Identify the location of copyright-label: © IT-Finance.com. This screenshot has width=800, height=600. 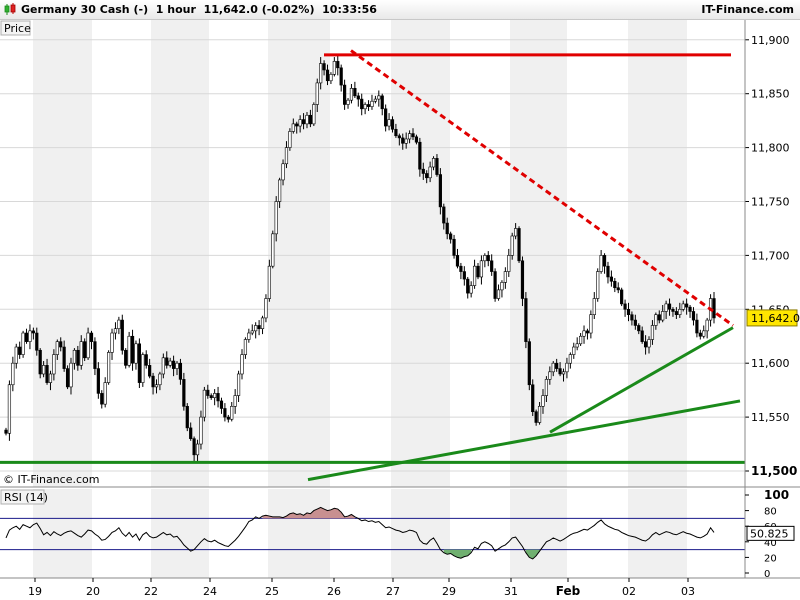
(51, 479).